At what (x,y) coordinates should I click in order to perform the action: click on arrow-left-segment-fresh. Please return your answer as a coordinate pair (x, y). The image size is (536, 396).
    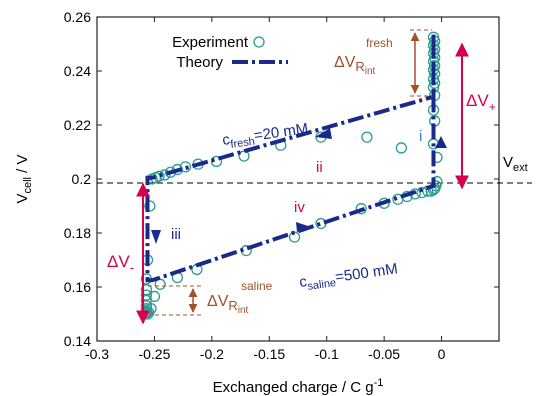
    Looking at the image, I should click on (323, 133).